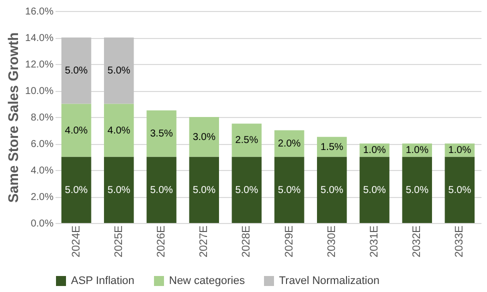 This screenshot has height=292, width=487. I want to click on data-label: 2.5%, so click(246, 140).